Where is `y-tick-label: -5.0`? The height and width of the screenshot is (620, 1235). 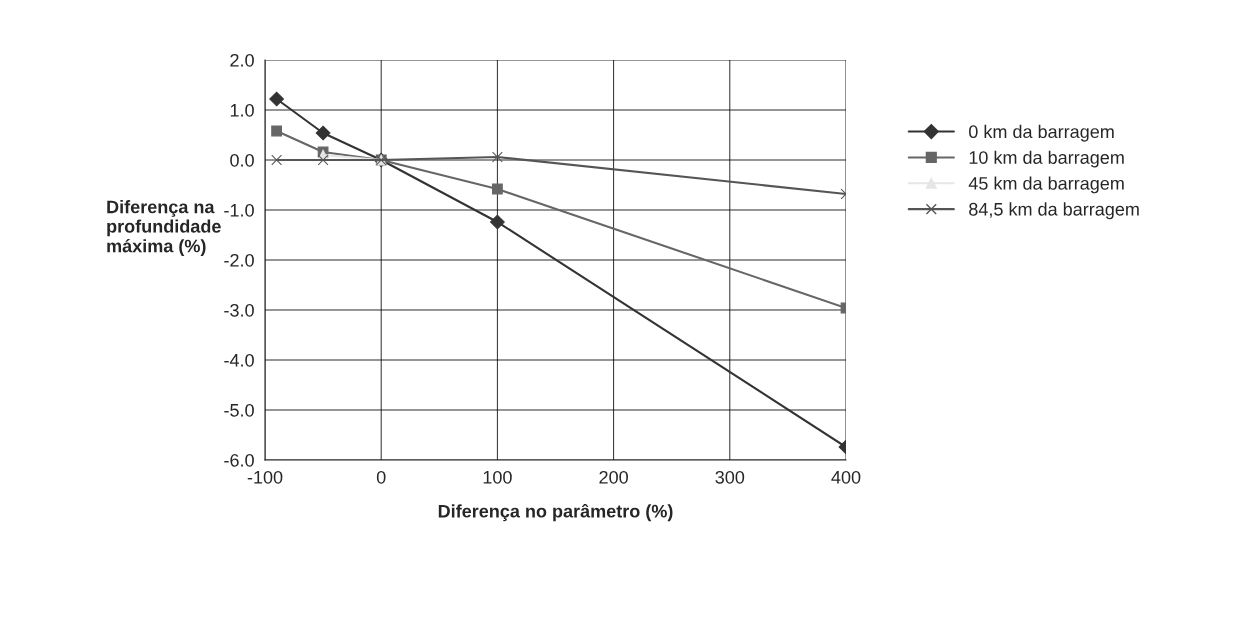 y-tick-label: -5.0 is located at coordinates (239, 410).